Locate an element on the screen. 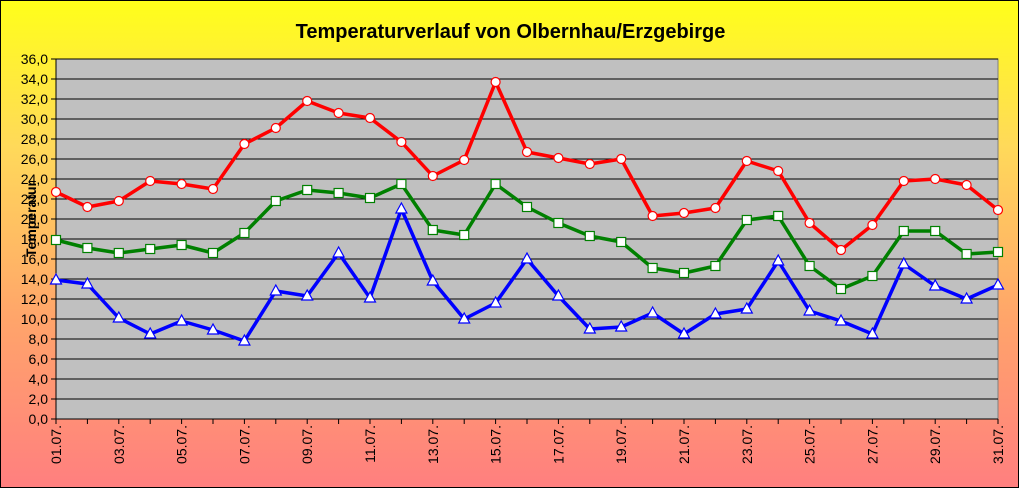 Image resolution: width=1019 pixels, height=488 pixels. y-tick-label: 30,0 is located at coordinates (34, 119).